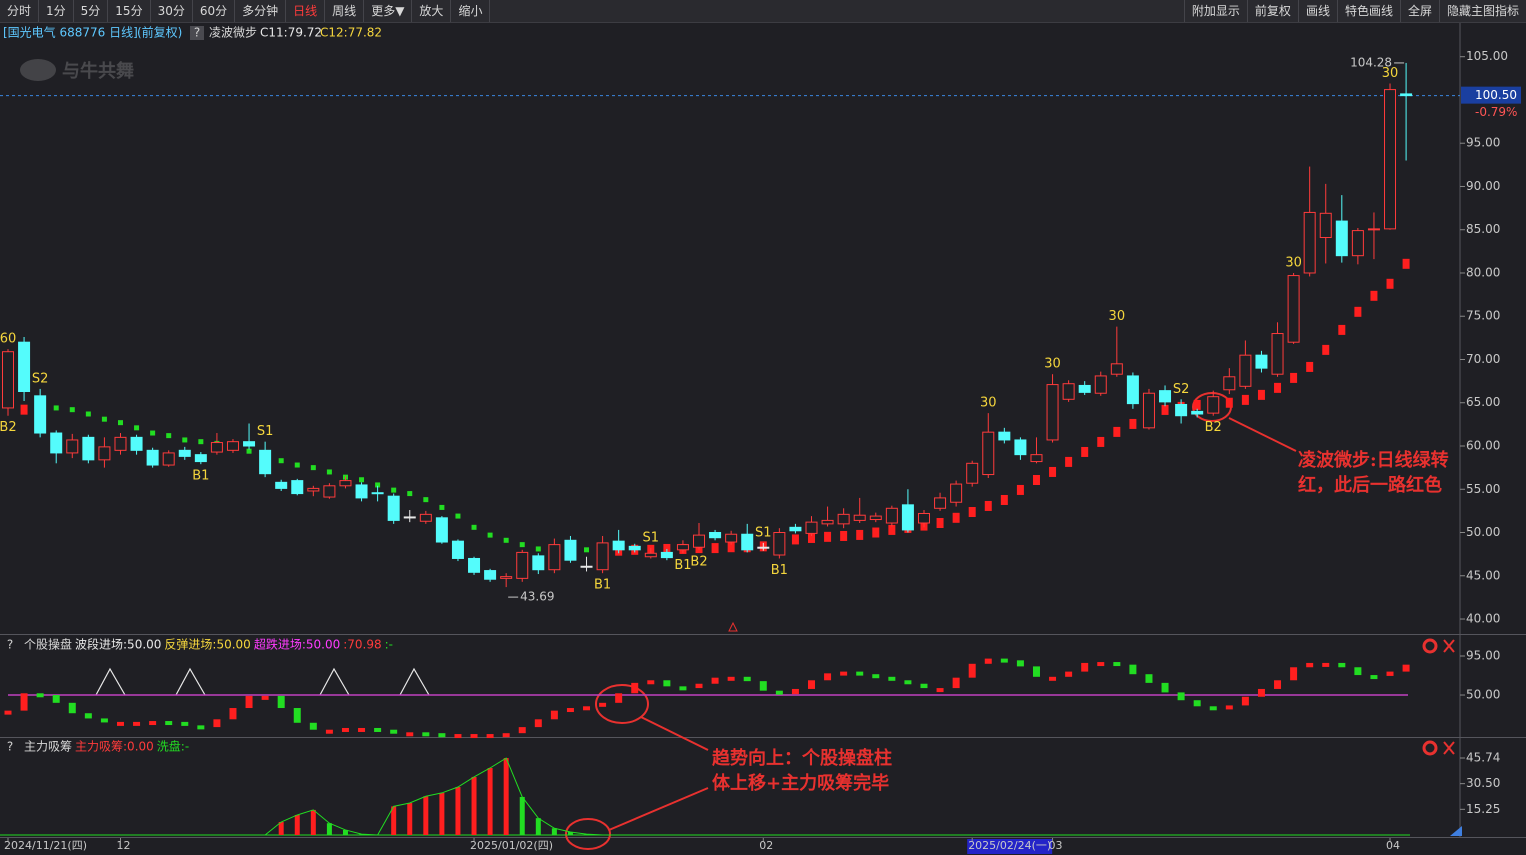 This screenshot has width=1526, height=855. Describe the element at coordinates (214, 11) in the screenshot. I see `toolbar-button: 60分` at that location.